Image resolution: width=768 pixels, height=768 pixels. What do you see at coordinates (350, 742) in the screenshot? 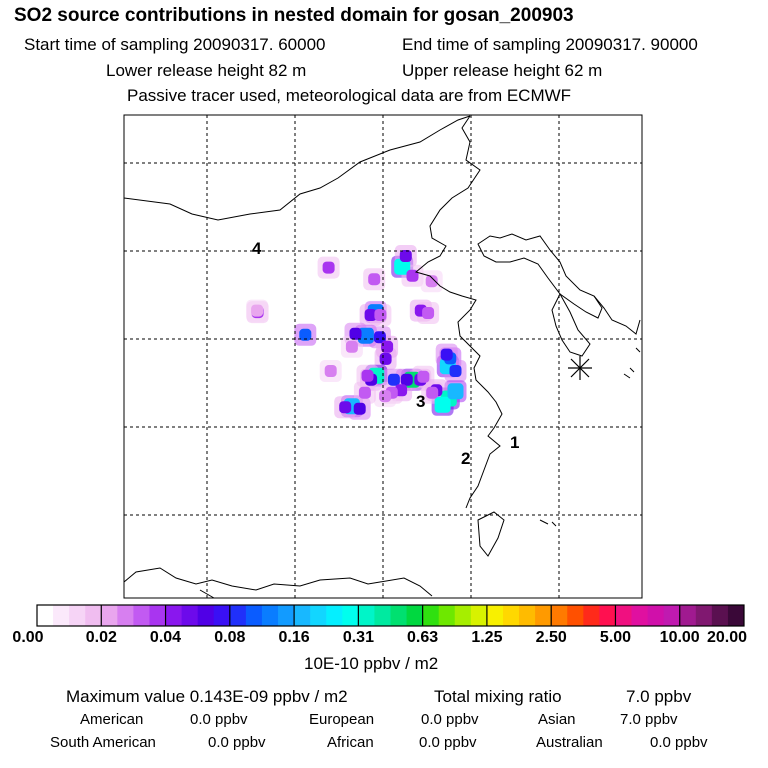
I see `region-name-african: African` at bounding box center [350, 742].